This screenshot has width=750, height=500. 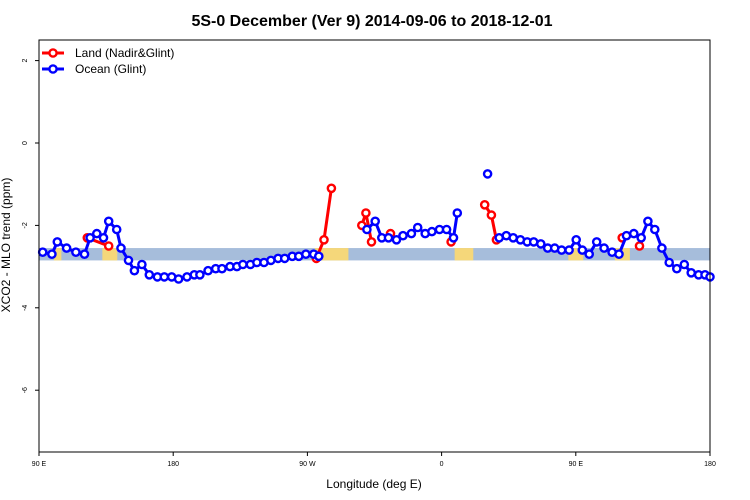 What do you see at coordinates (576, 464) in the screenshot?
I see `x-tick-label-4: 90 E` at bounding box center [576, 464].